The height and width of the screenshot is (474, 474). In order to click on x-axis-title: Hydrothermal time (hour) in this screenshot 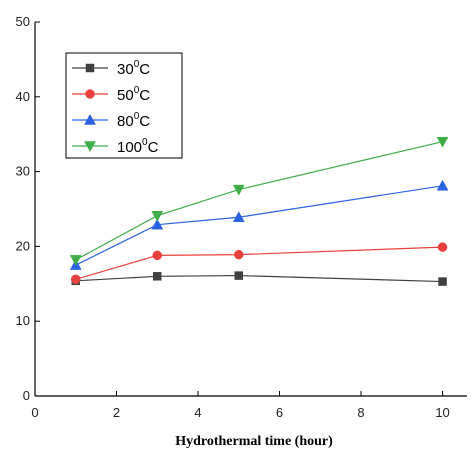, I will do `click(254, 441)`.